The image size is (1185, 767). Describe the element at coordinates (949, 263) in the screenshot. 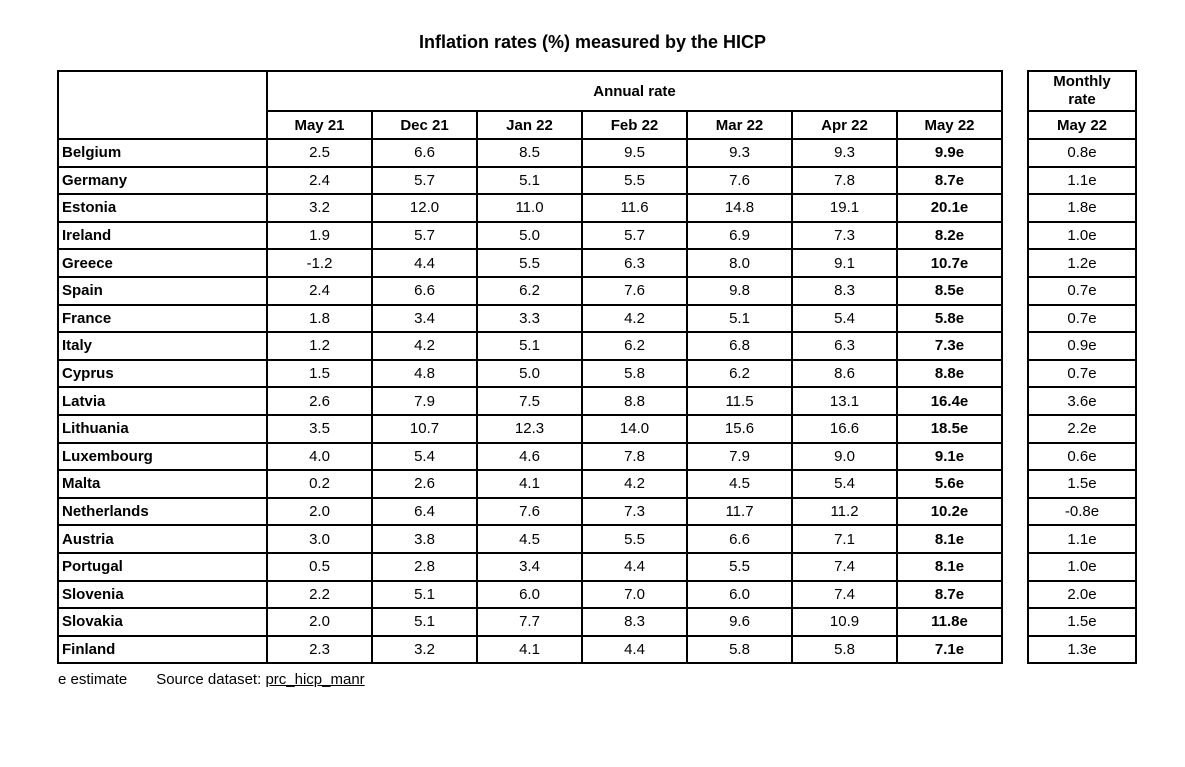

I see `annual-value: 10.7e` at that location.